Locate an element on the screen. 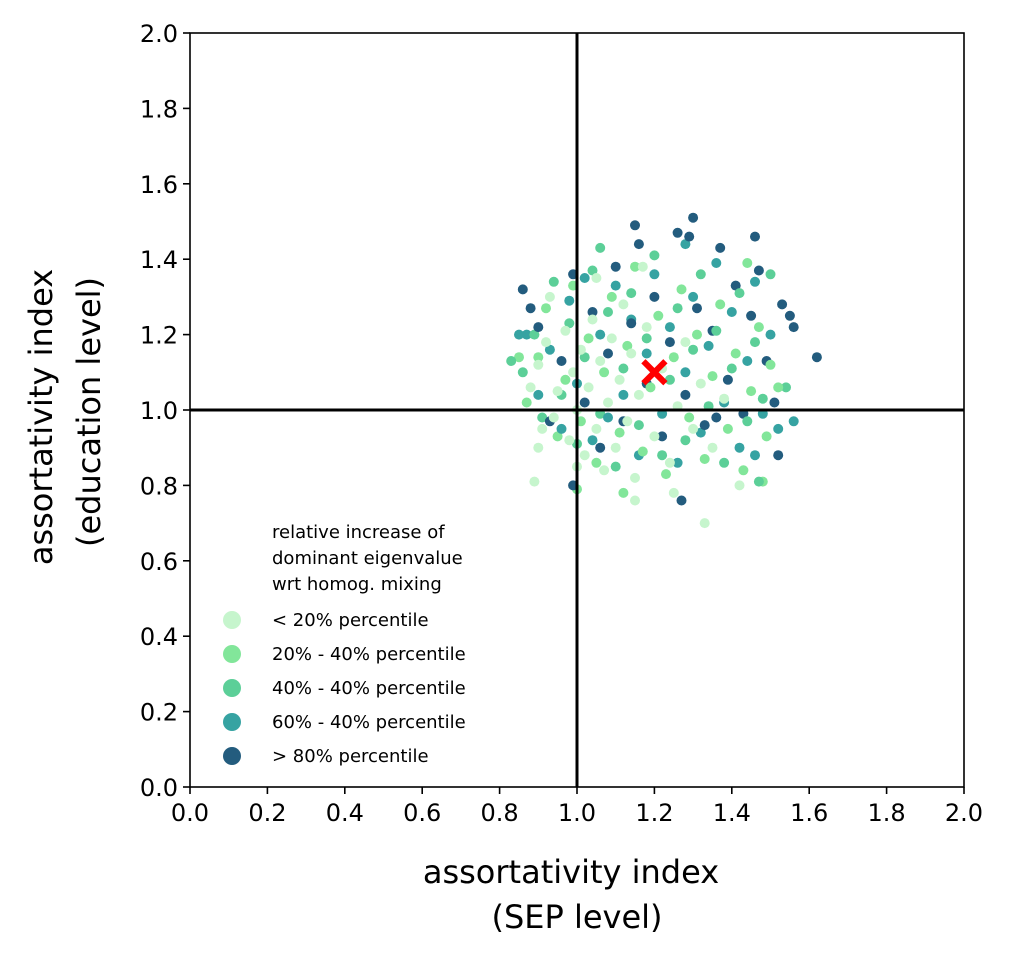  legend-label-4: 60% - 40% percentile is located at coordinates (369, 722).